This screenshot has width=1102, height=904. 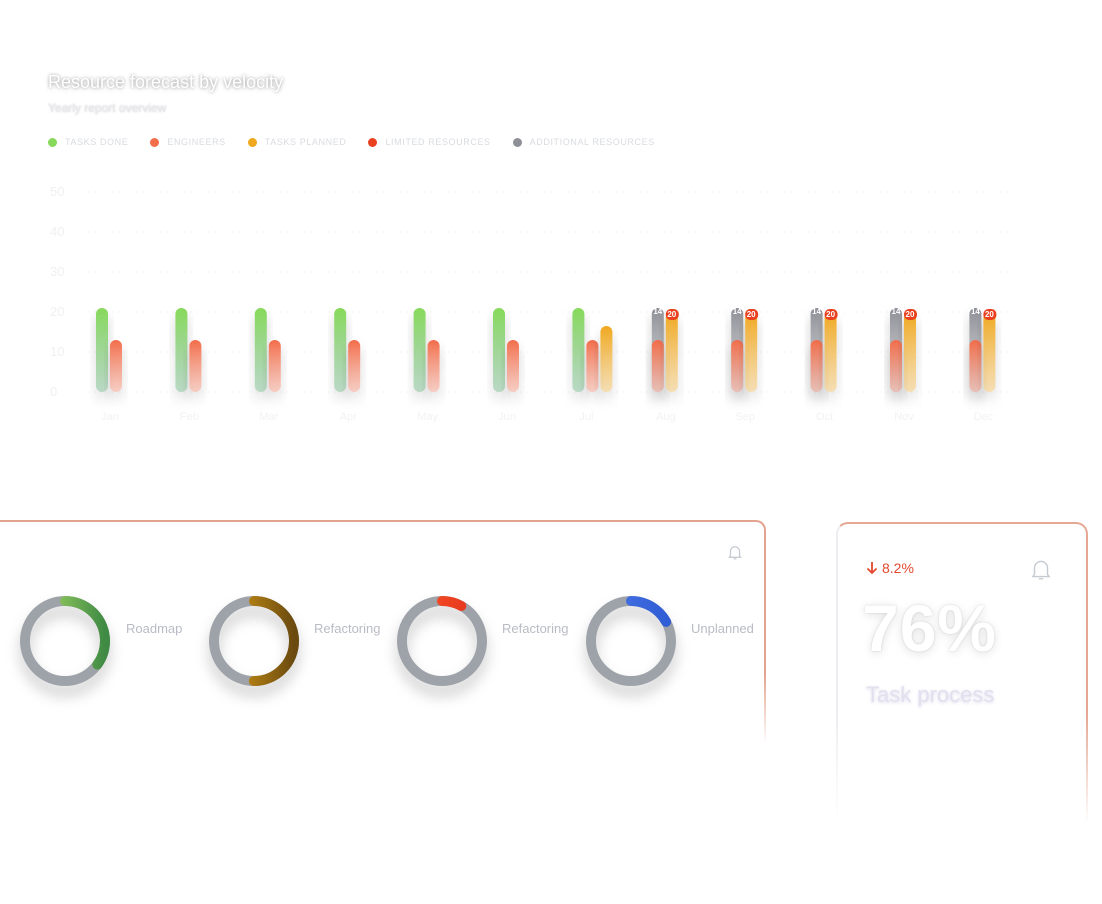 I want to click on arrow-down-icon, so click(x=872, y=568).